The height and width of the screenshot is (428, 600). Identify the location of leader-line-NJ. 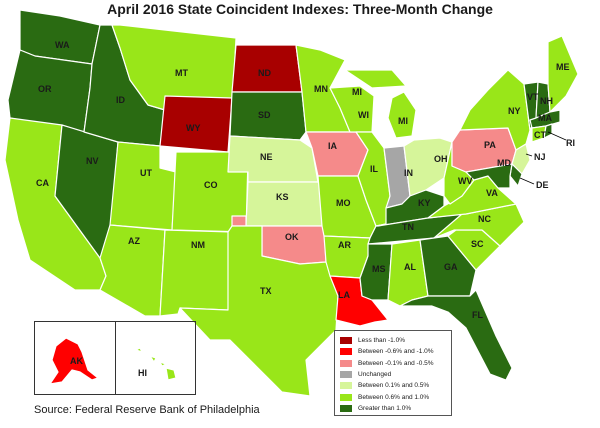
(529, 155).